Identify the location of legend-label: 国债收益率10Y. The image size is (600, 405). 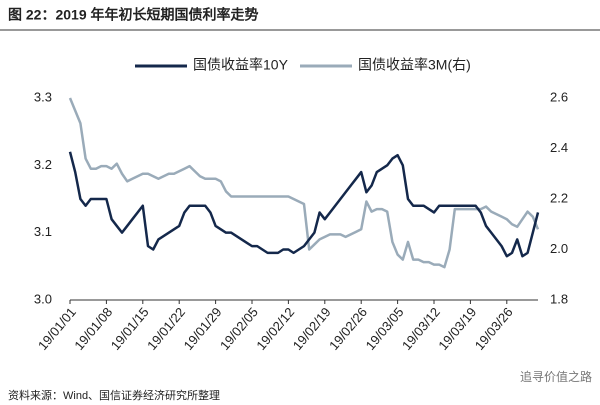
(241, 65).